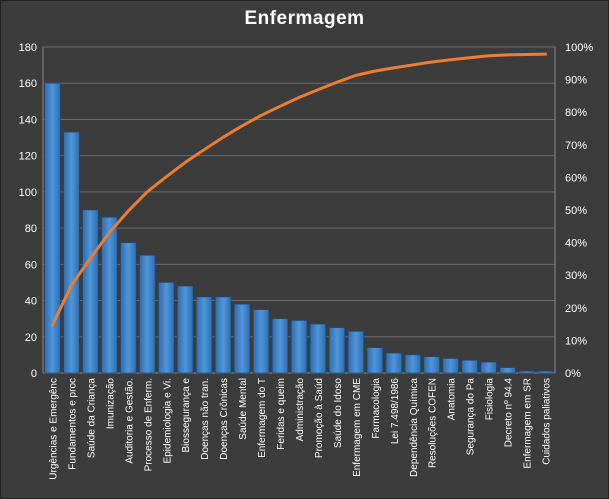  I want to click on y2-tick-label: 40%, so click(576, 244).